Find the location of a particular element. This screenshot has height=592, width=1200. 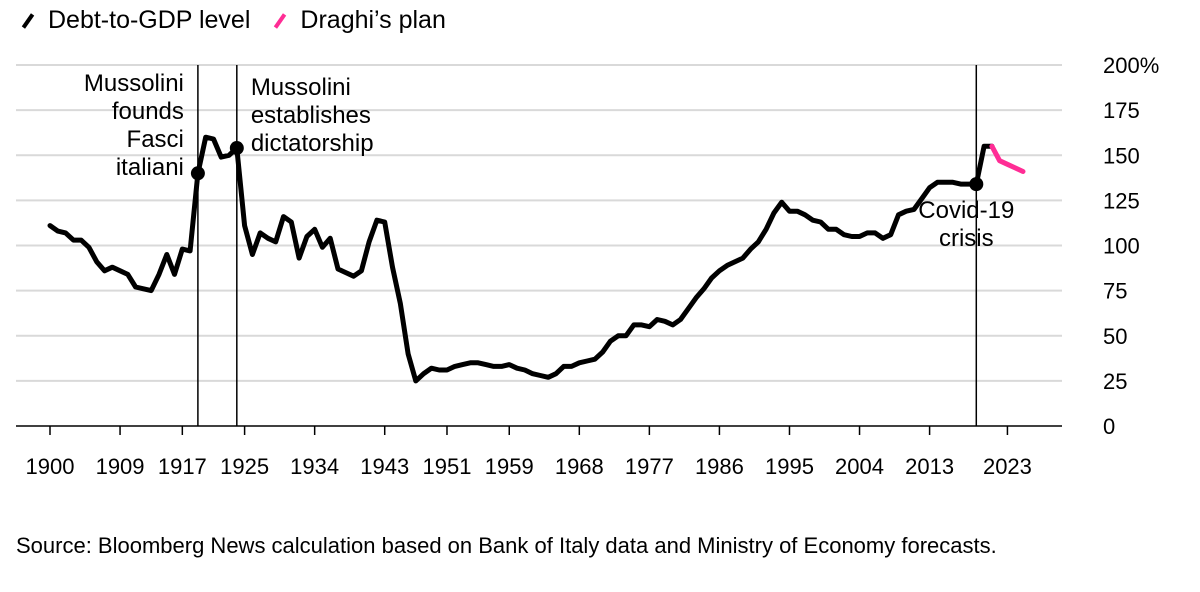

annotation-label: crisis is located at coordinates (966, 238).